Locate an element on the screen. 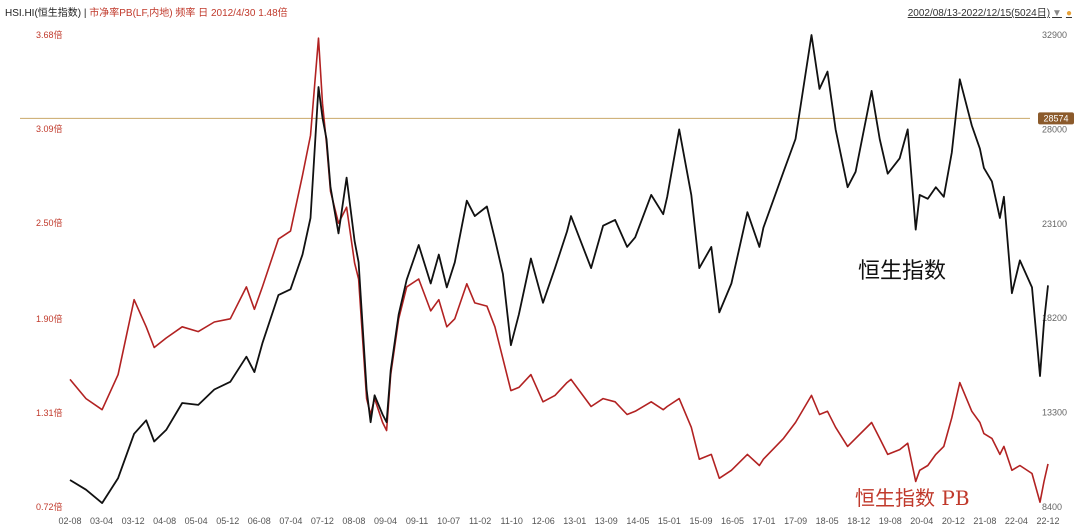 Image resolution: width=1080 pixels, height=530 pixels. left-tick-label: 1.90倍 is located at coordinates (49, 318).